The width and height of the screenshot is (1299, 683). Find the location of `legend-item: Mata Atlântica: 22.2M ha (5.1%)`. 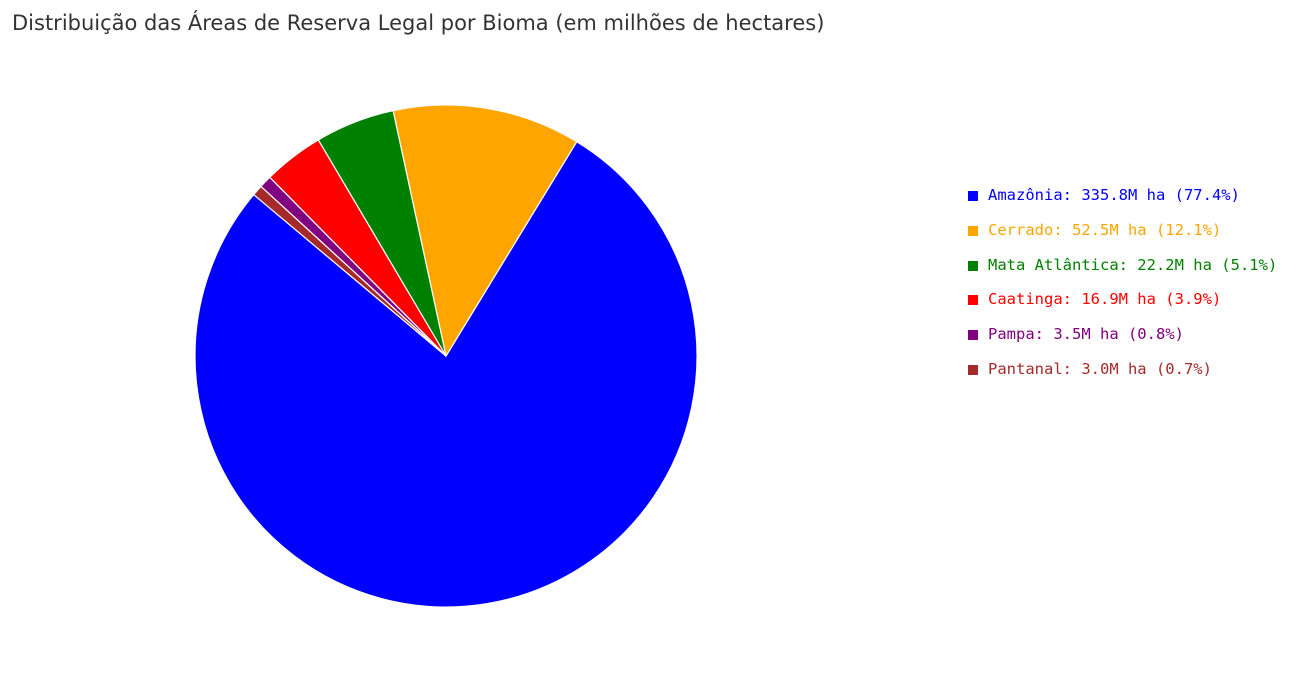

legend-item: Mata Atlântica: 22.2M ha (5.1%) is located at coordinates (1121, 273).